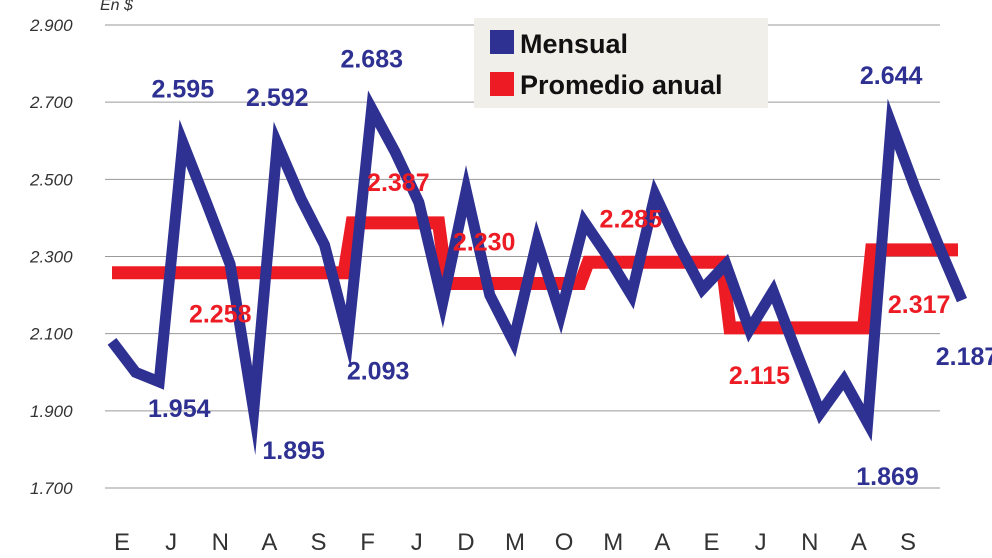 The image size is (992, 558). I want to click on data-label-promedio: 2.387, so click(398, 183).